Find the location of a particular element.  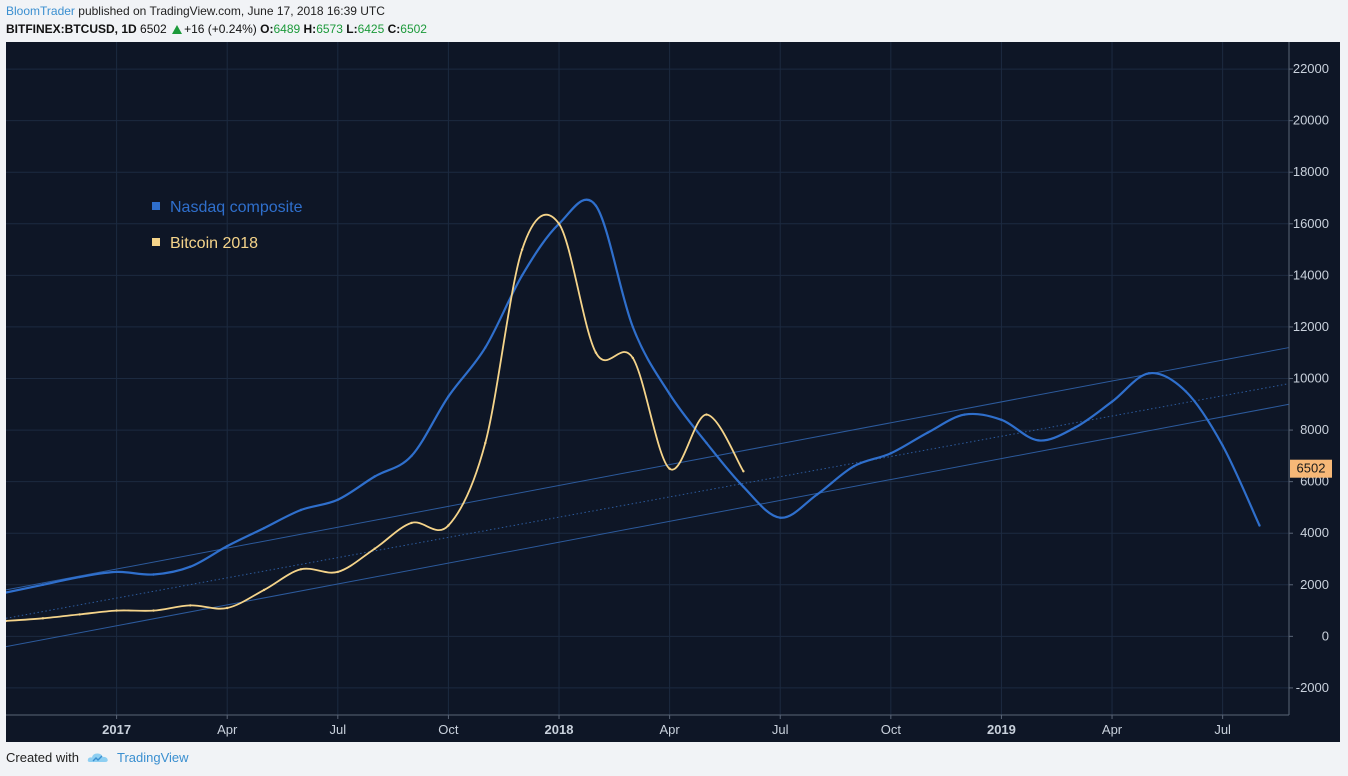

last-price-tag: 6502 is located at coordinates (1311, 468).